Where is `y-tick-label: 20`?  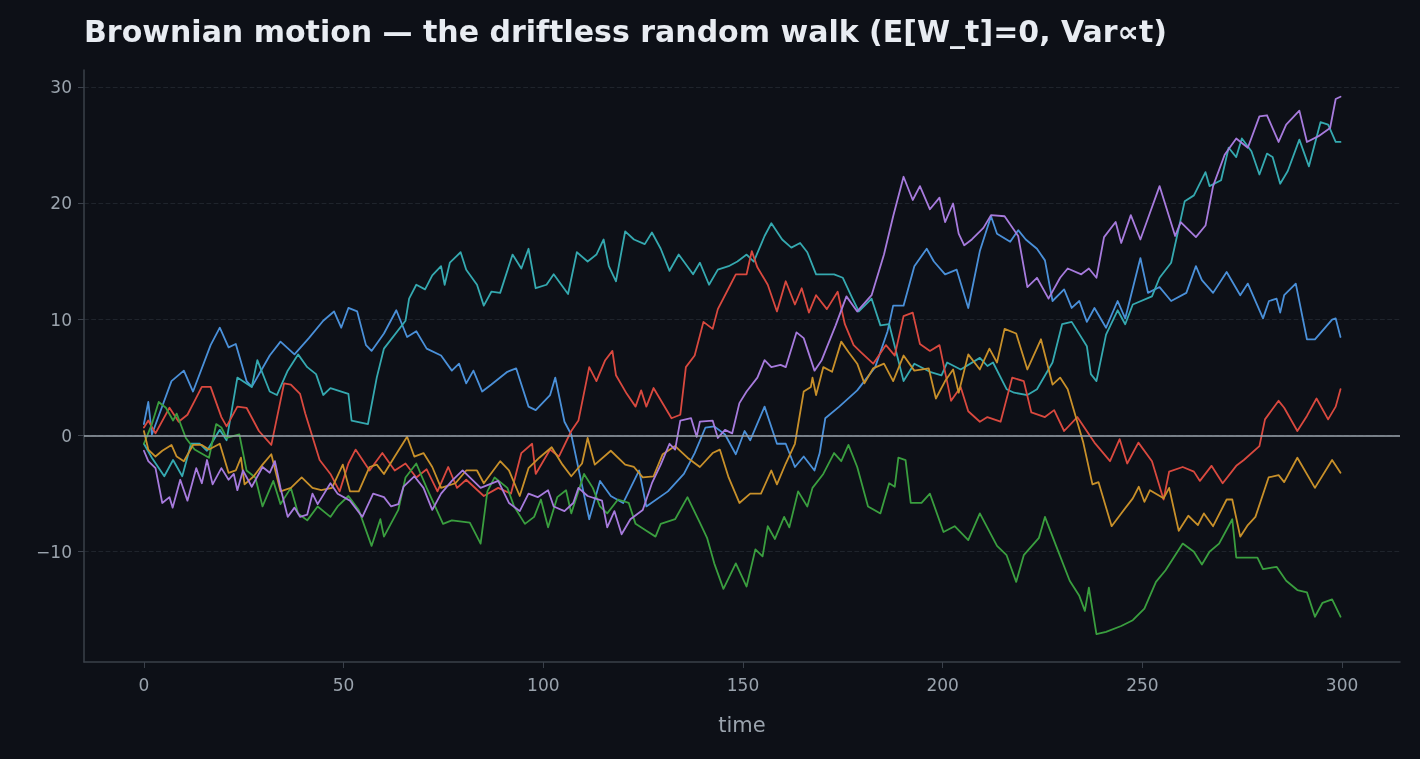
y-tick-label: 20 is located at coordinates (61, 203).